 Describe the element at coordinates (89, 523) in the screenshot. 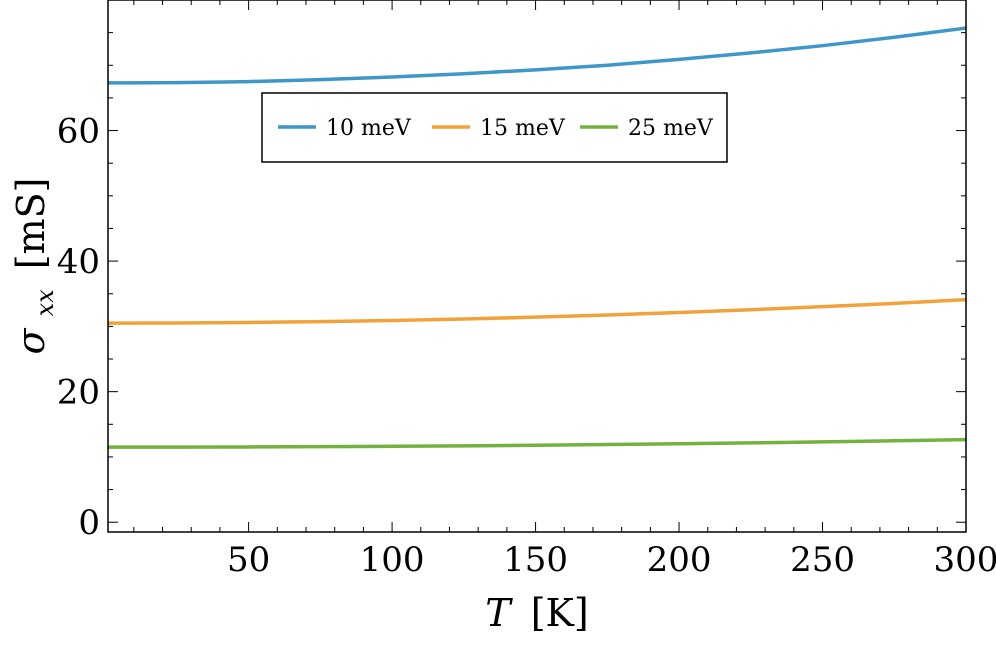

I see `y-tick-label: 0` at that location.